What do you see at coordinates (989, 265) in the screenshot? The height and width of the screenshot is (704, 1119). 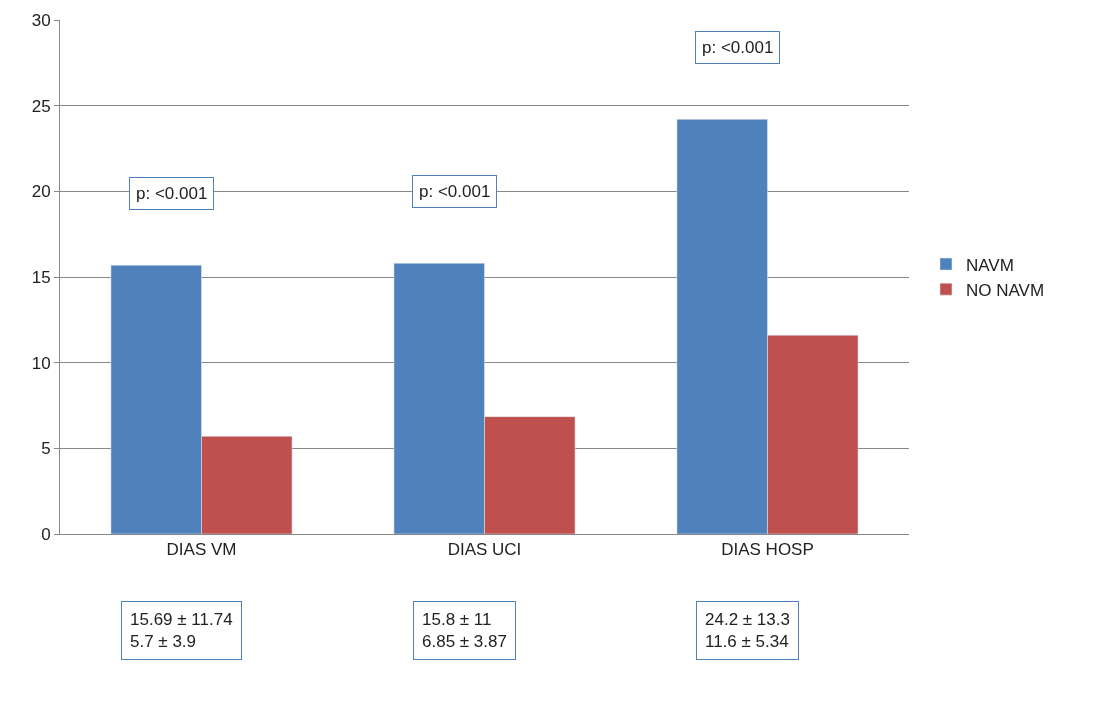 I see `legend-label: NAVM` at bounding box center [989, 265].